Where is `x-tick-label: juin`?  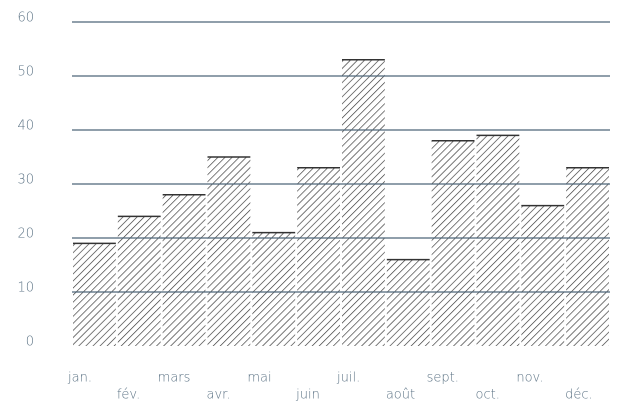
x-tick-label: juin is located at coordinates (307, 395).